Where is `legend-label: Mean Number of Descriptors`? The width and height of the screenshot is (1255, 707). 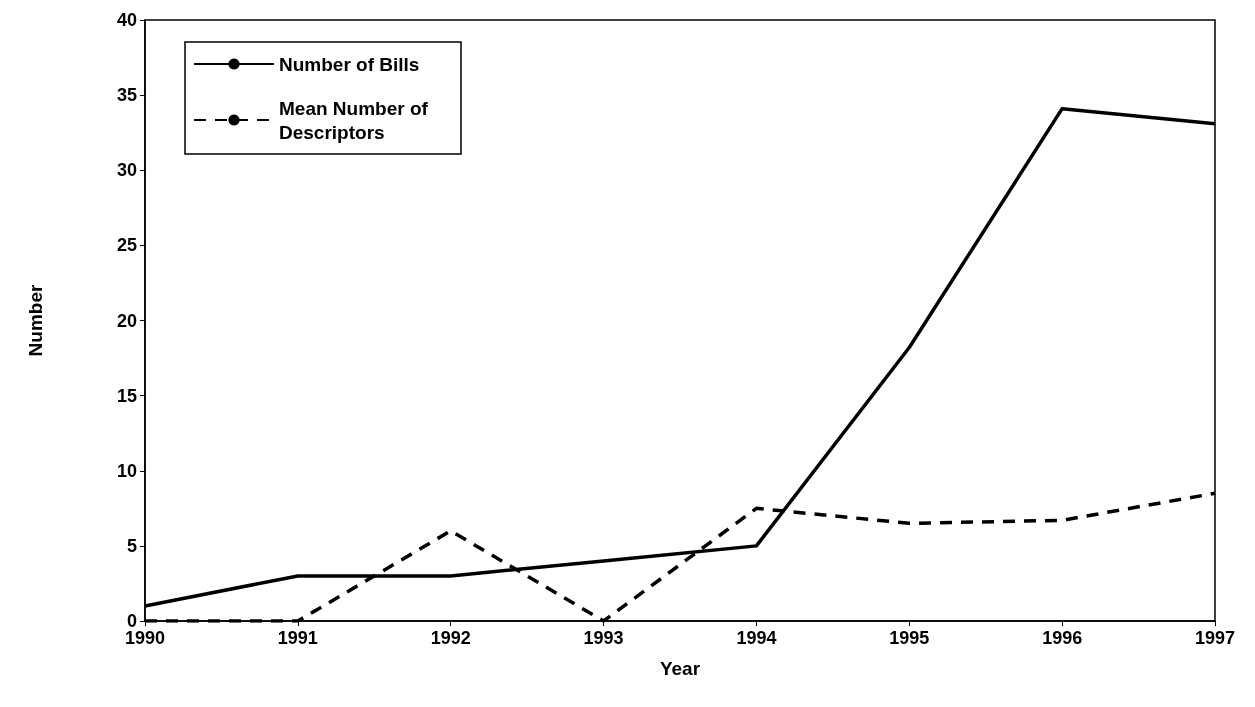
legend-label: Mean Number of Descriptors is located at coordinates (356, 120).